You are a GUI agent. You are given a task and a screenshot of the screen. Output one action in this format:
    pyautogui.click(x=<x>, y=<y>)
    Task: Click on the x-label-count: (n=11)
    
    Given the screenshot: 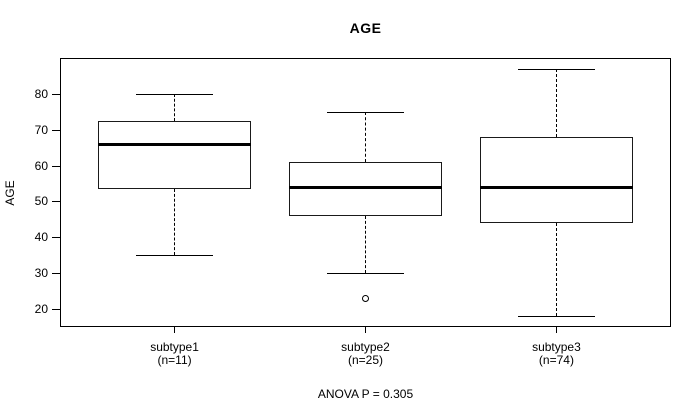 What is the action you would take?
    pyautogui.click(x=174, y=360)
    